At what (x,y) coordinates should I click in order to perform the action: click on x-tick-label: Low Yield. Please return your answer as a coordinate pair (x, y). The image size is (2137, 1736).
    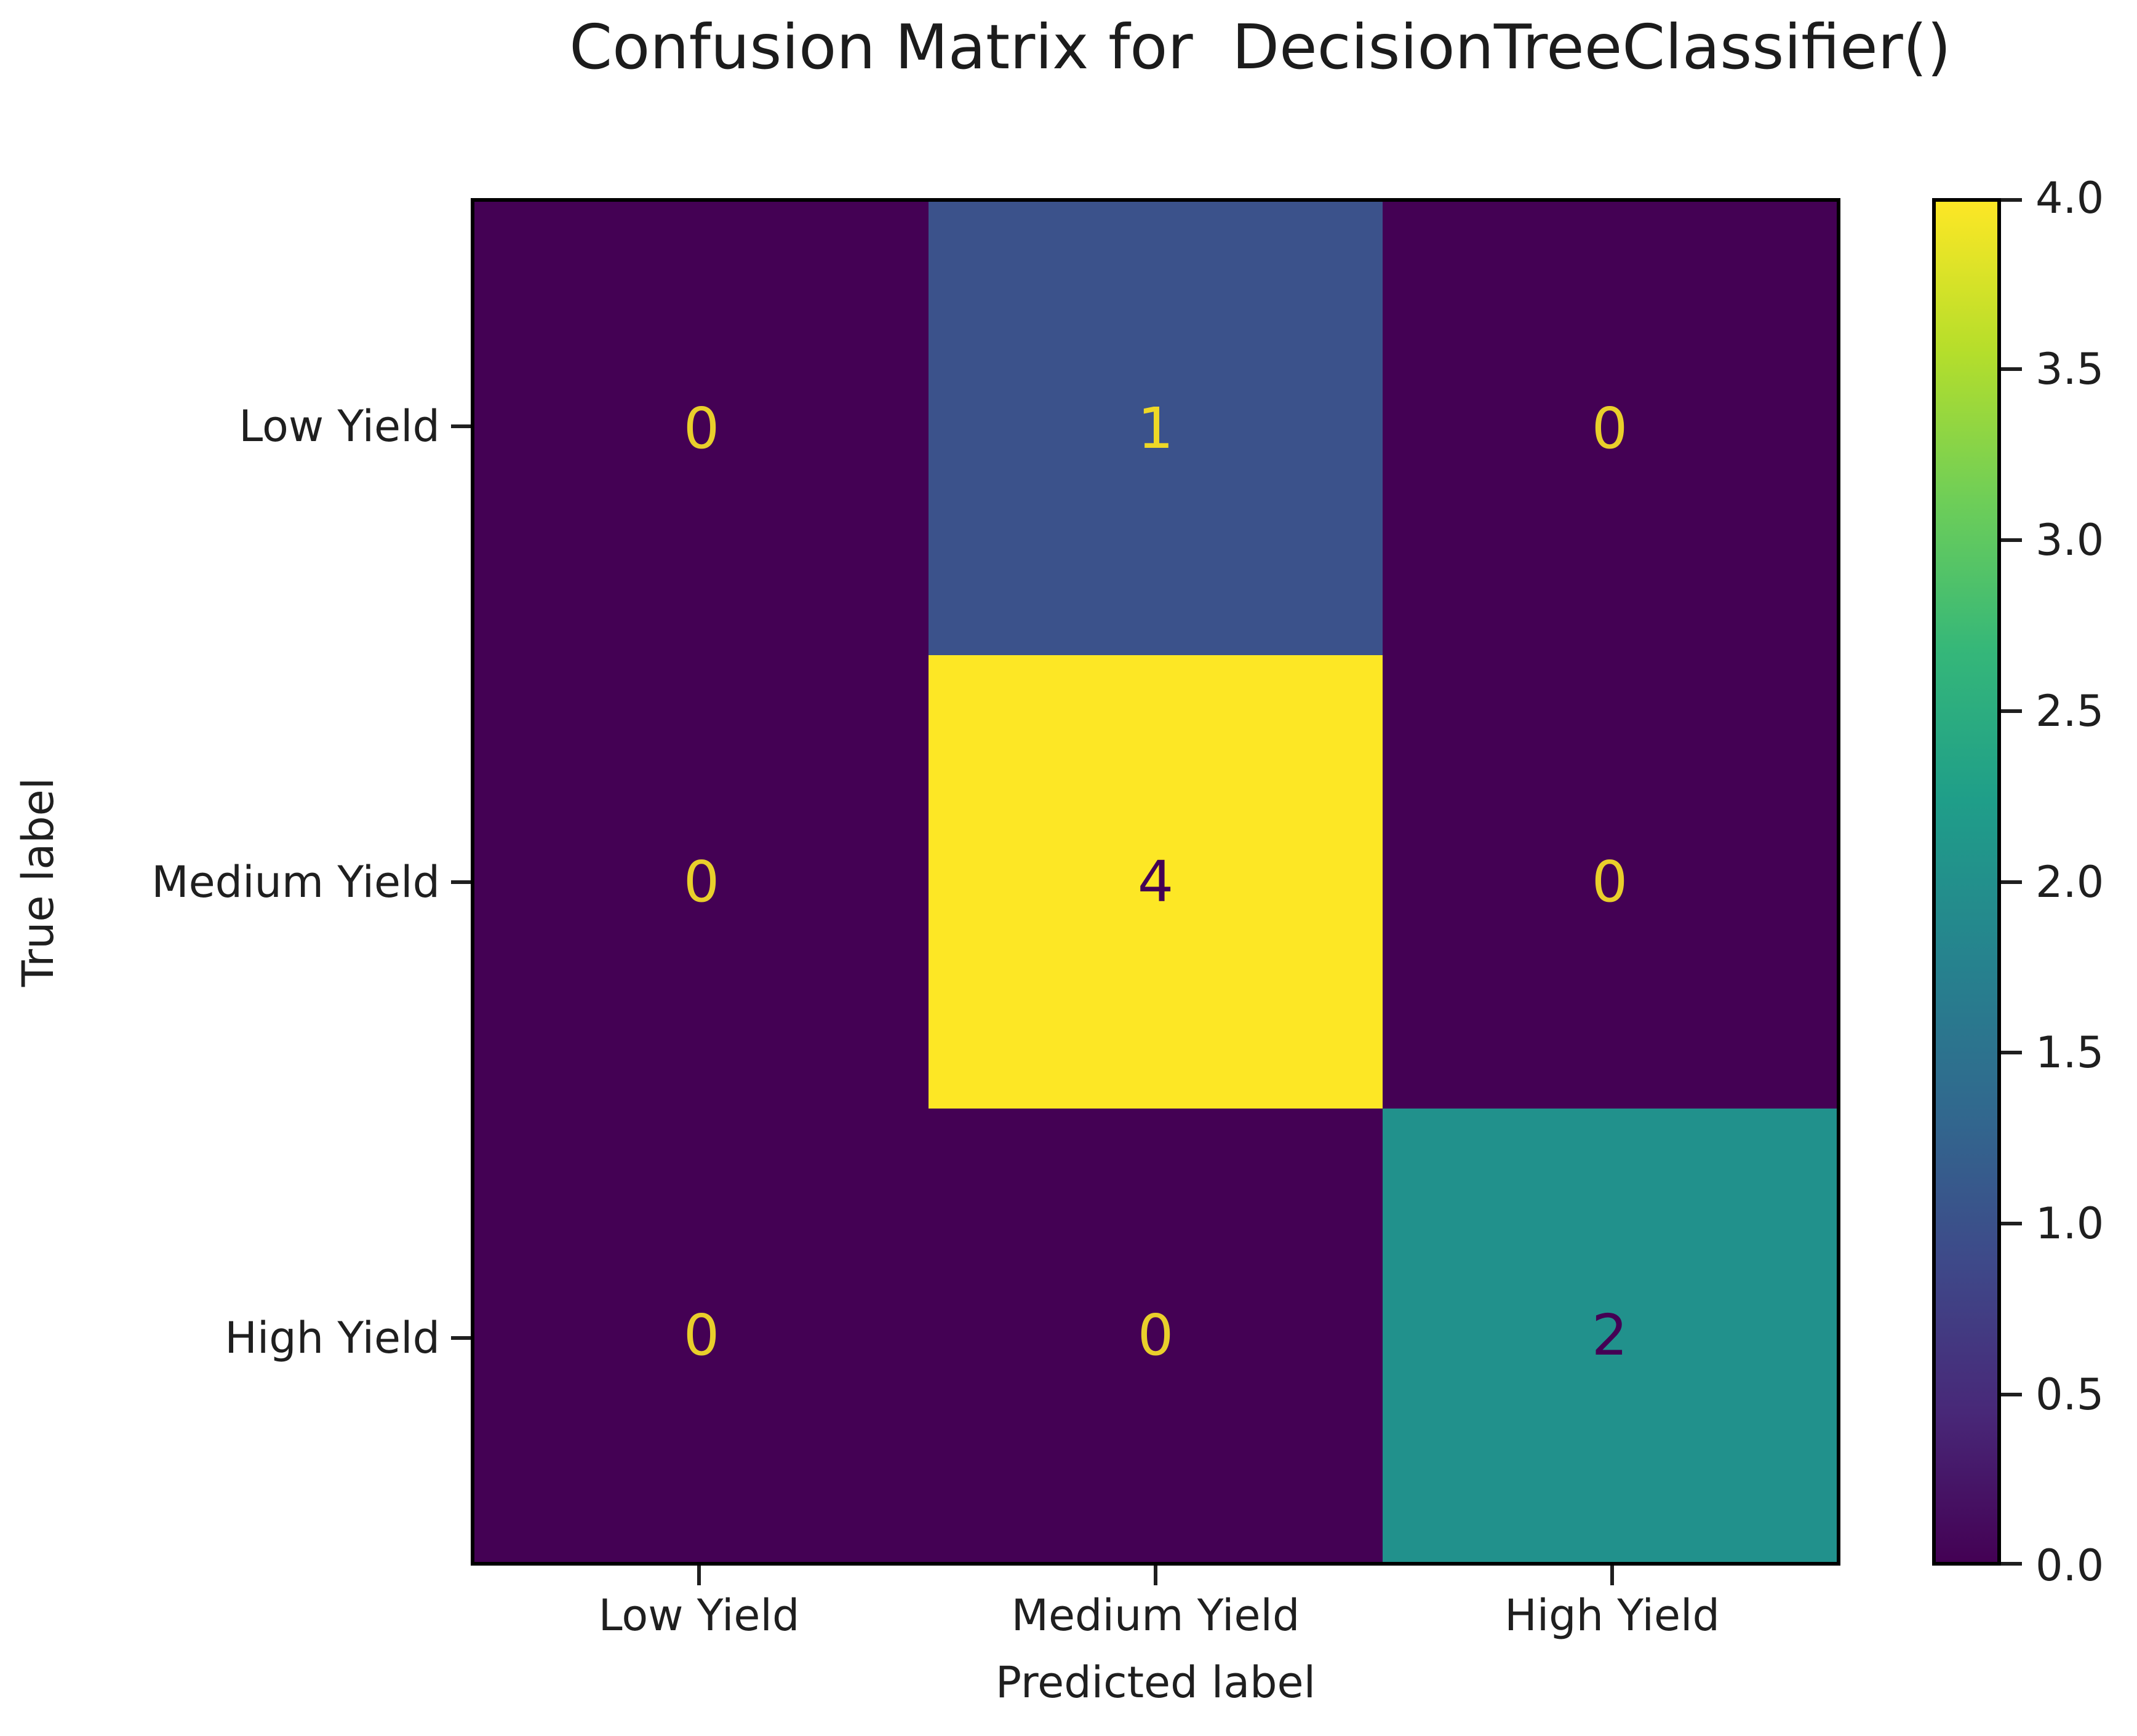
    Looking at the image, I should click on (699, 1615).